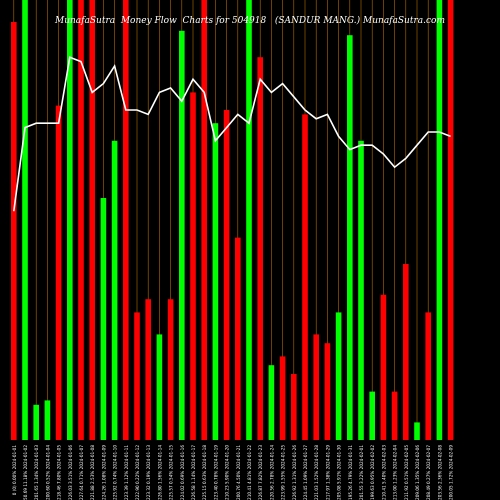 The image size is (500, 500). Describe the element at coordinates (339, 472) in the screenshot. I see `x-tick-label: 205.08 5.91% 2024-01-30` at that location.